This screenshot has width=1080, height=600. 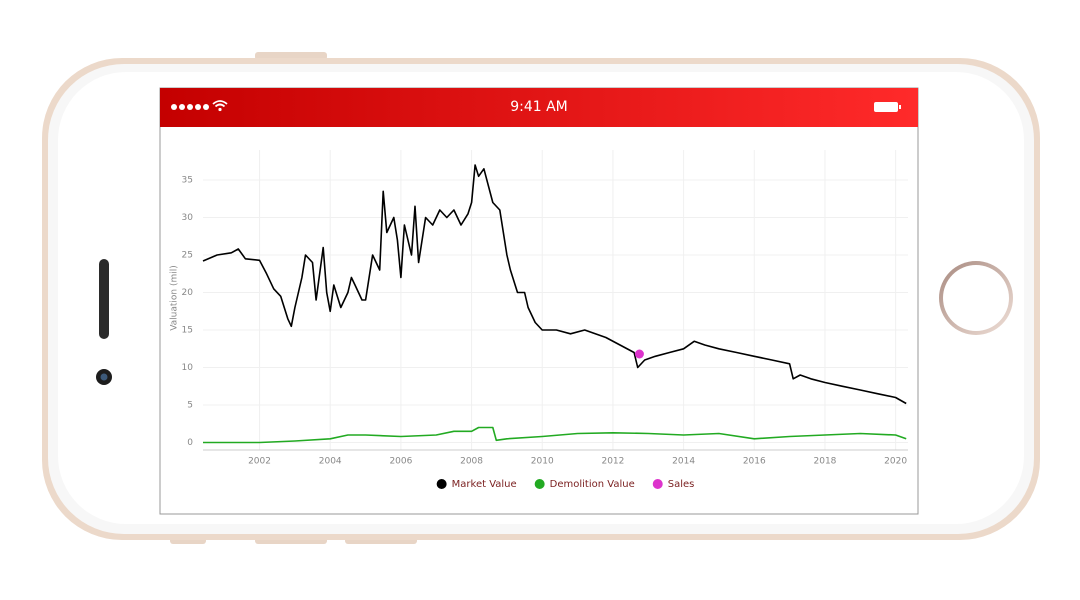 I want to click on x-tick-label: 2020, so click(x=895, y=462).